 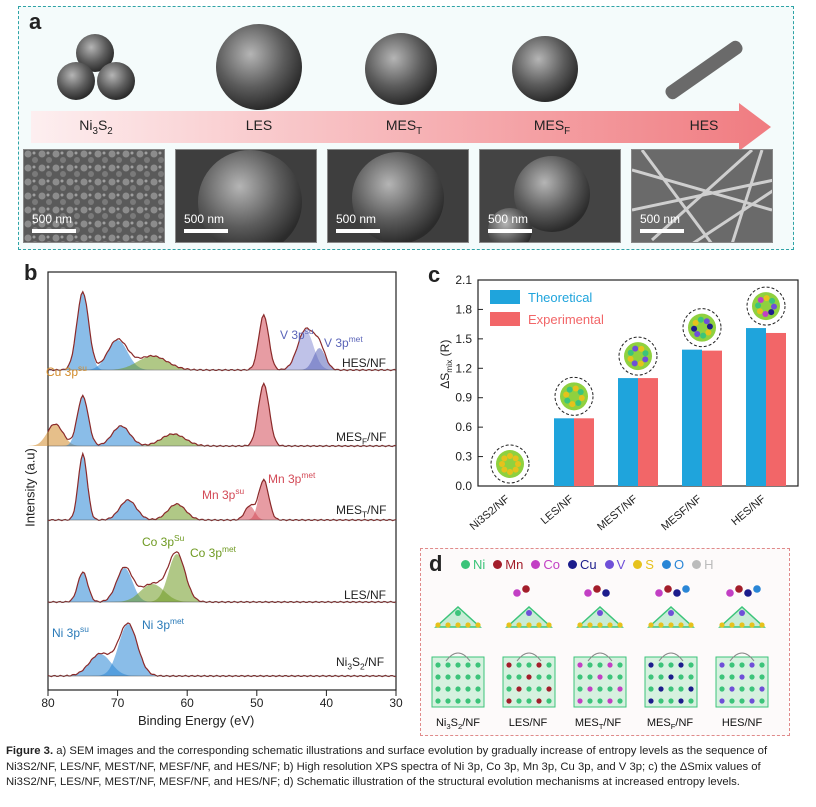 What do you see at coordinates (163, 541) in the screenshot?
I see `annot-co3psu: Co 3pSu` at bounding box center [163, 541].